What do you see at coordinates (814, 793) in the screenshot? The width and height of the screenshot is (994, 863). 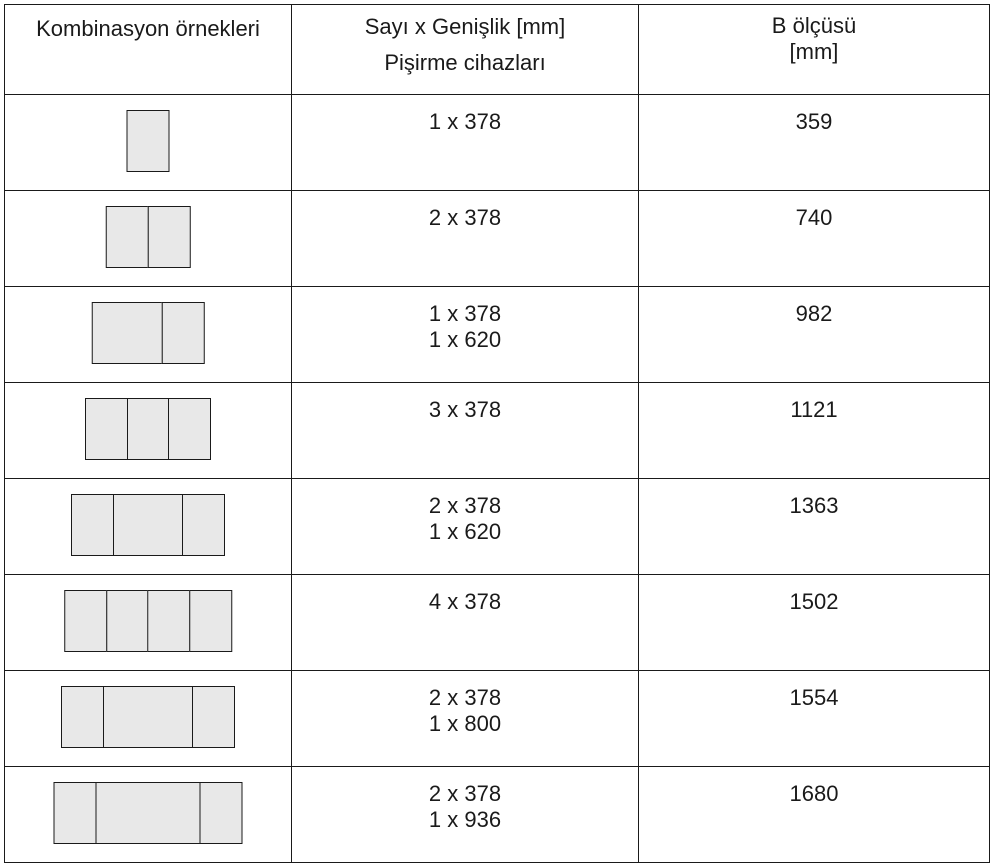 I see `b-dimension-value: 1680` at bounding box center [814, 793].